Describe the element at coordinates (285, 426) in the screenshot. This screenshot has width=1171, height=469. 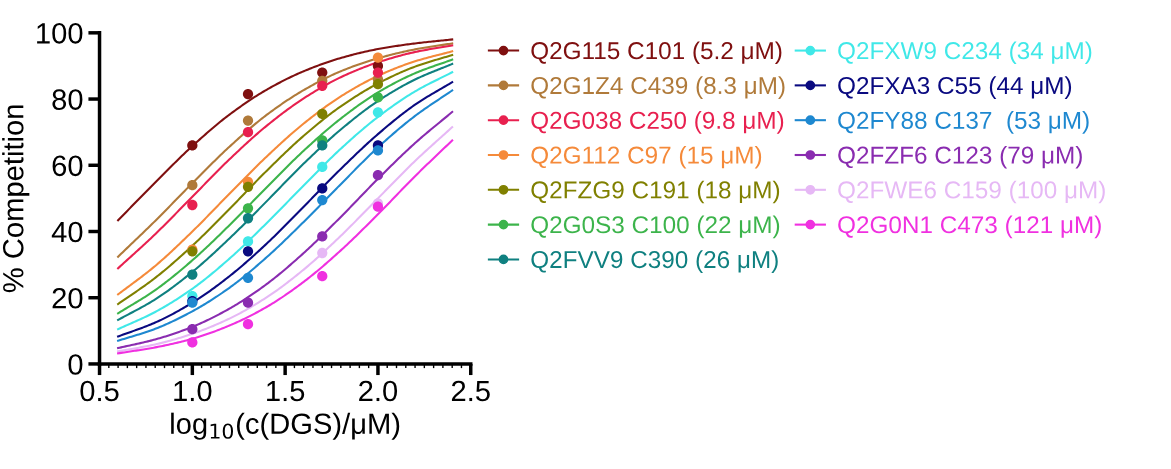
I see `x-axis-title: log$_{10}$(c(DGS)/μM)` at that location.